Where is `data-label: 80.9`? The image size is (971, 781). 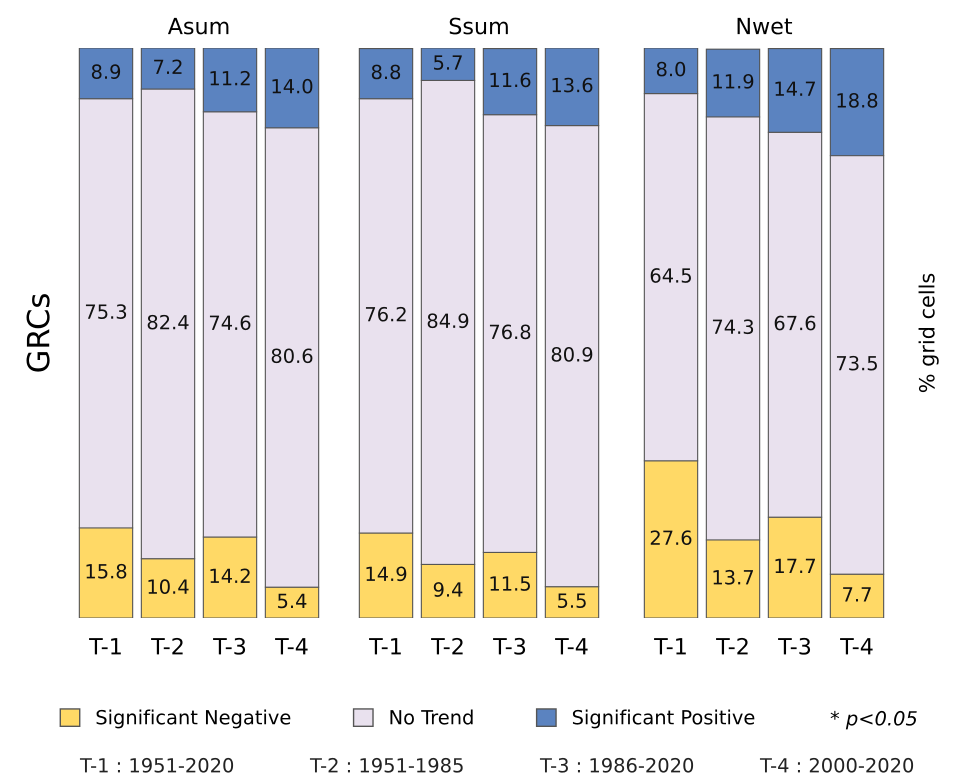 data-label: 80.9 is located at coordinates (572, 354).